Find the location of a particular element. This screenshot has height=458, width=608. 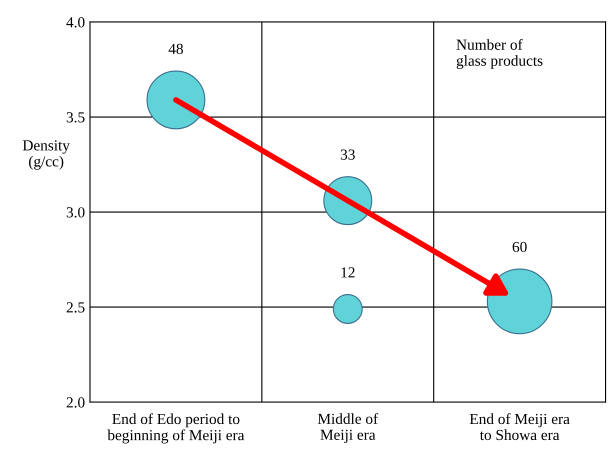

data-label: 12 is located at coordinates (348, 272).